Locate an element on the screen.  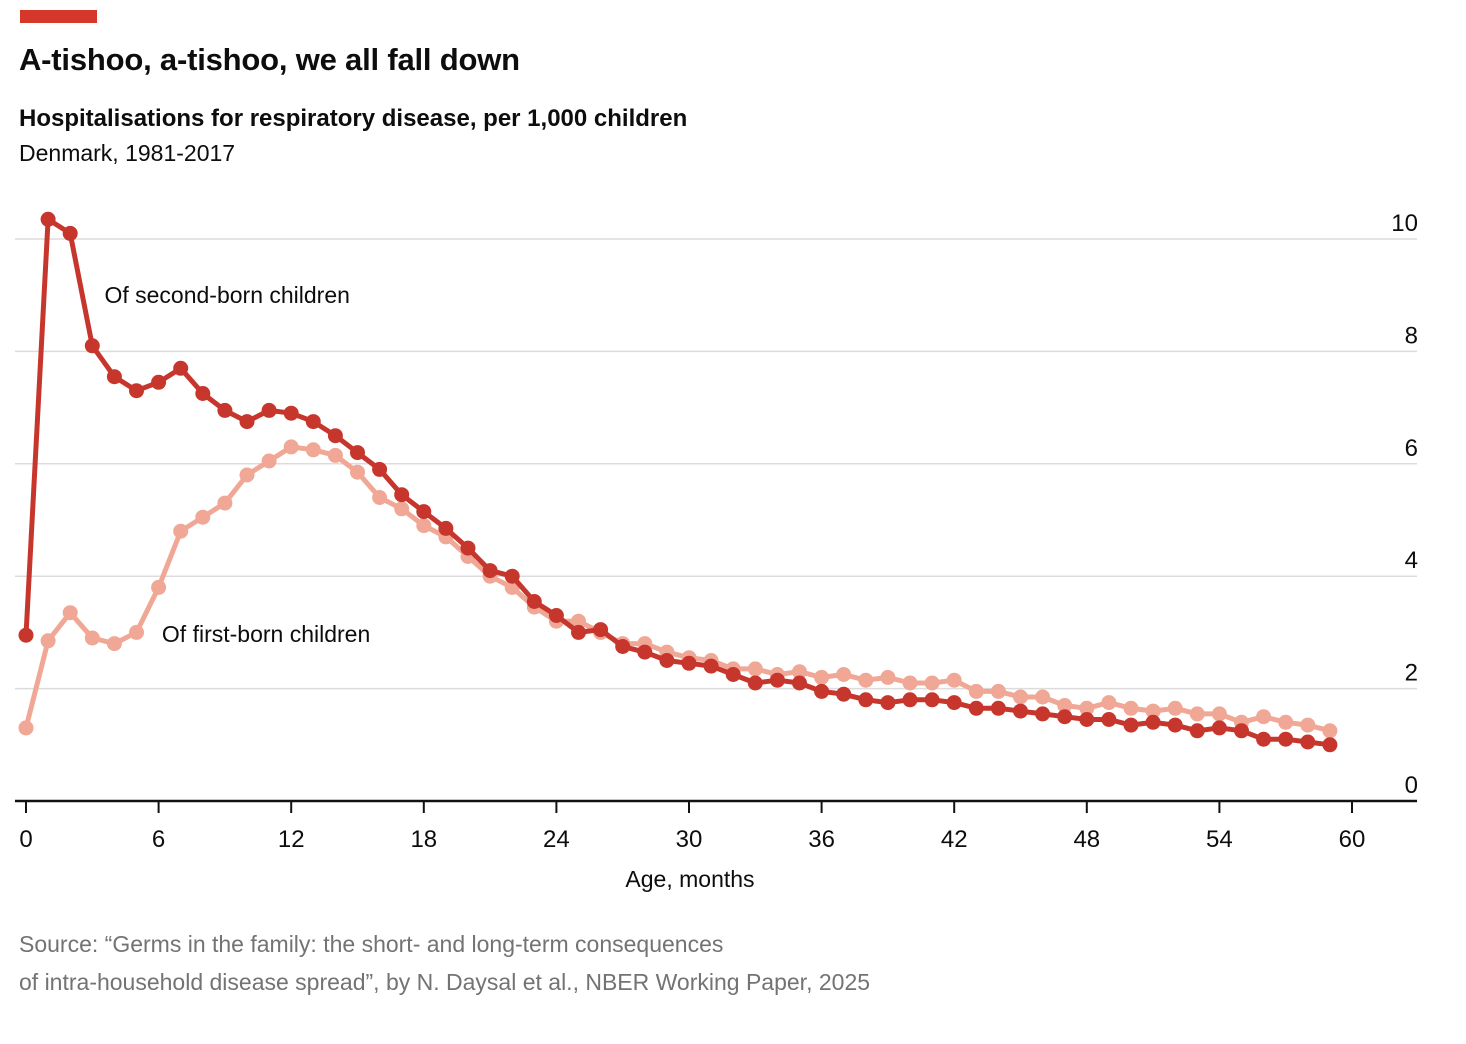
y-tick-label: 8 is located at coordinates (1411, 335).